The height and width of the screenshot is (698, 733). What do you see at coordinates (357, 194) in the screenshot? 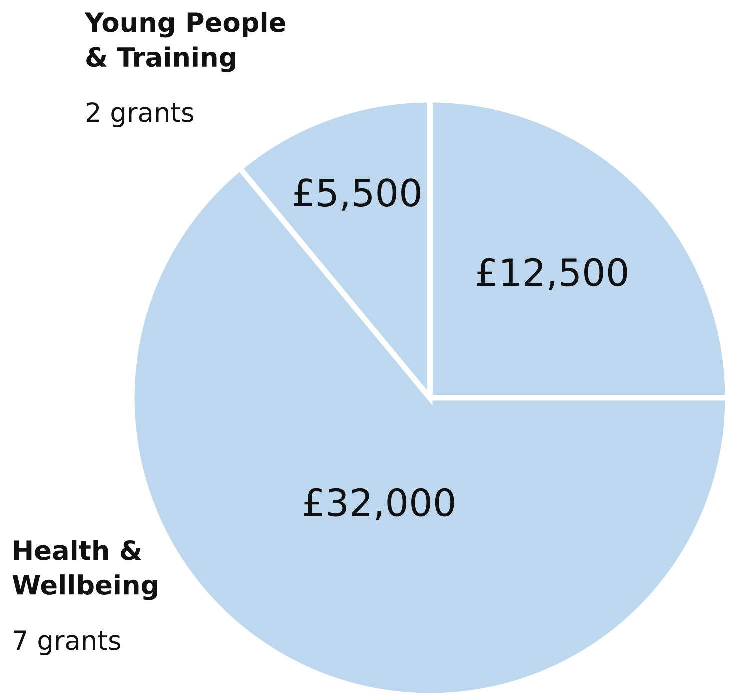
I see `data-label: £5,500` at bounding box center [357, 194].